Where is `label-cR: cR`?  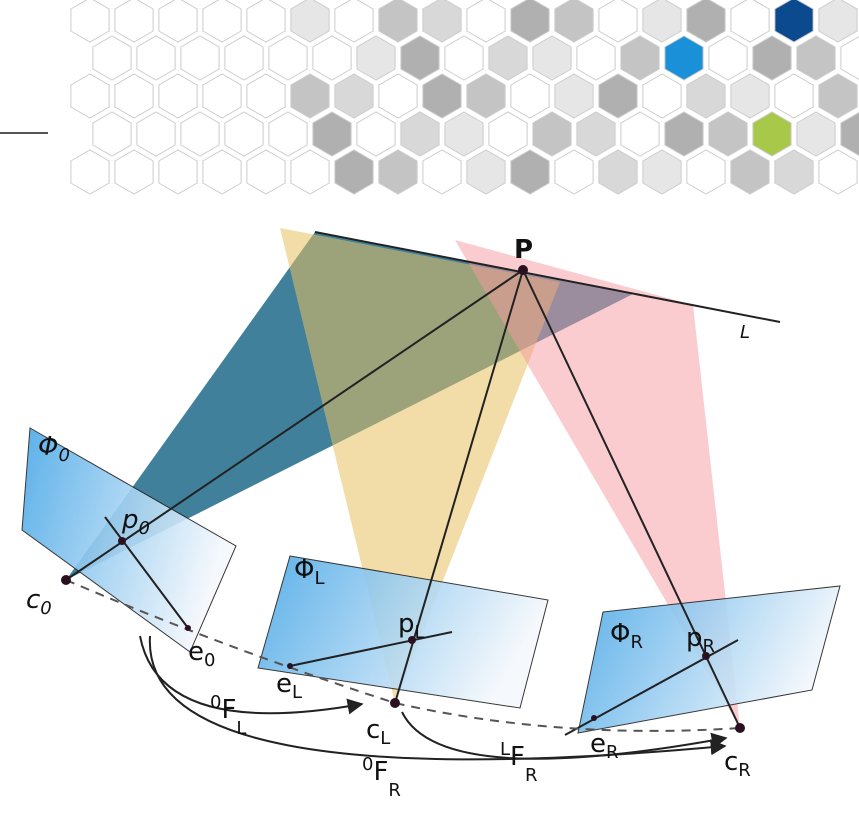 label-cR: cR is located at coordinates (737, 764).